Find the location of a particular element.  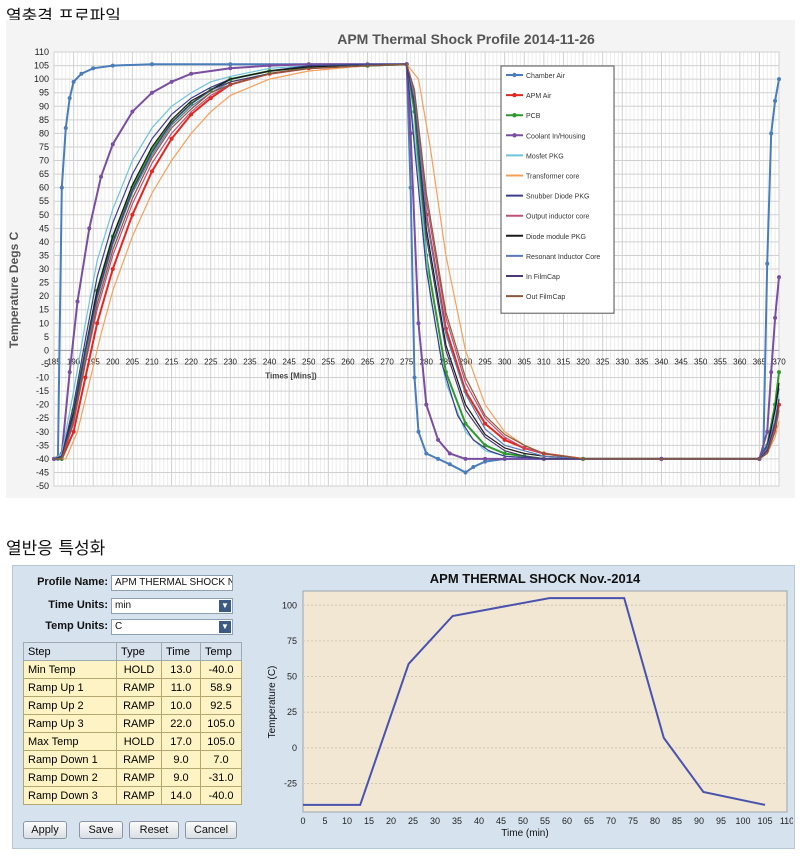

y-tick-label: 90 is located at coordinates (44, 106).